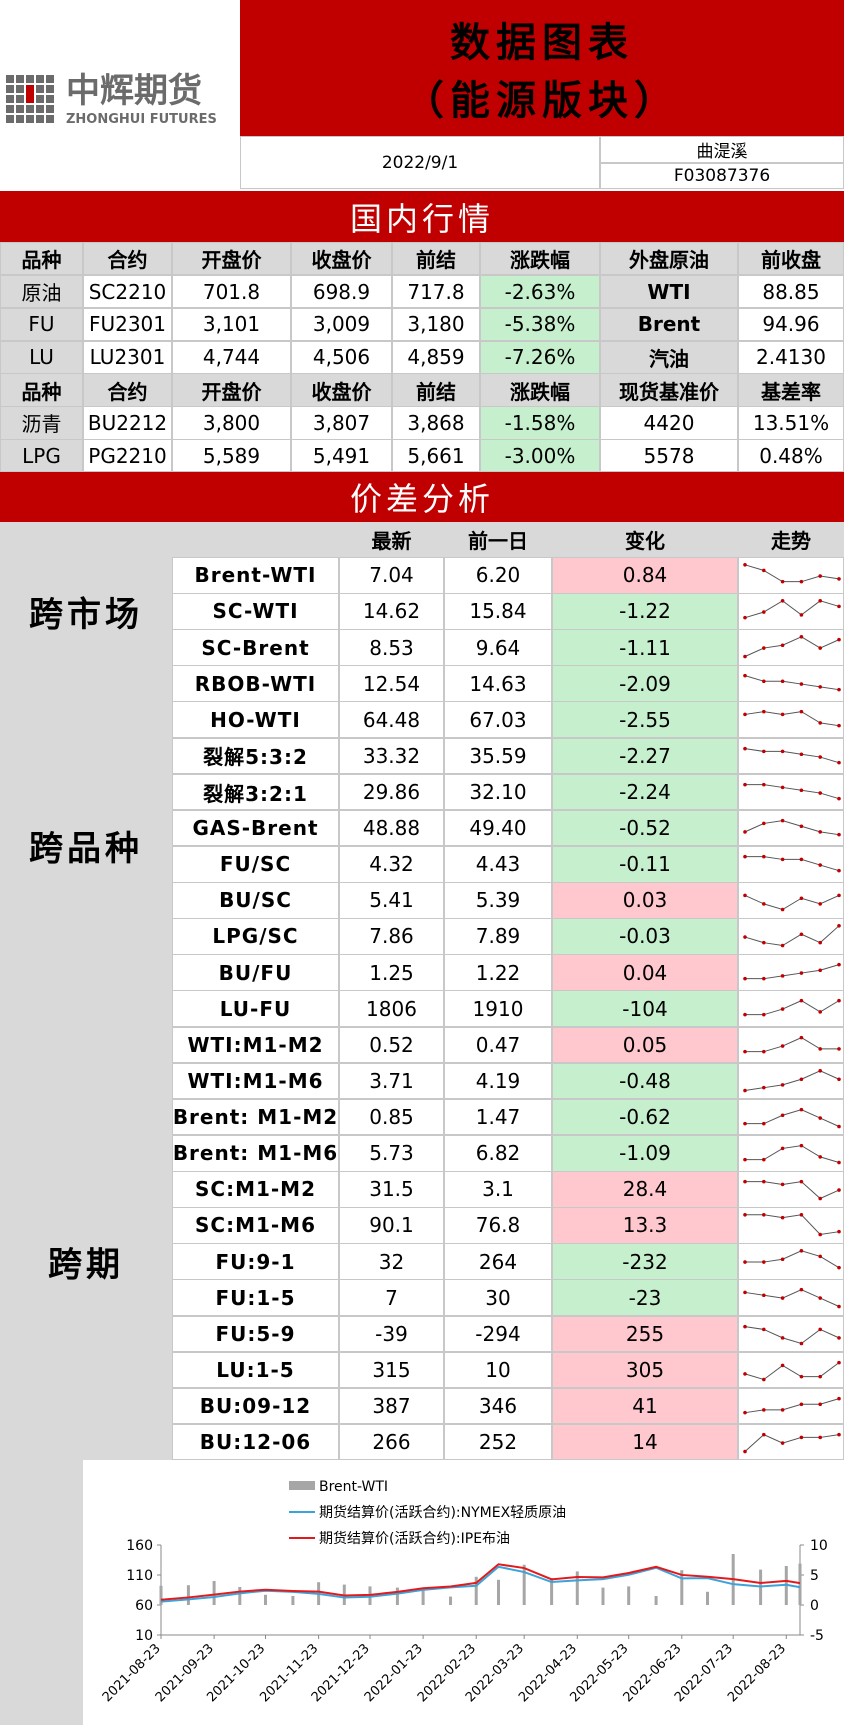 This screenshot has height=1725, width=844. Describe the element at coordinates (391, 1406) in the screenshot. I see `spread-latest: 387` at that location.